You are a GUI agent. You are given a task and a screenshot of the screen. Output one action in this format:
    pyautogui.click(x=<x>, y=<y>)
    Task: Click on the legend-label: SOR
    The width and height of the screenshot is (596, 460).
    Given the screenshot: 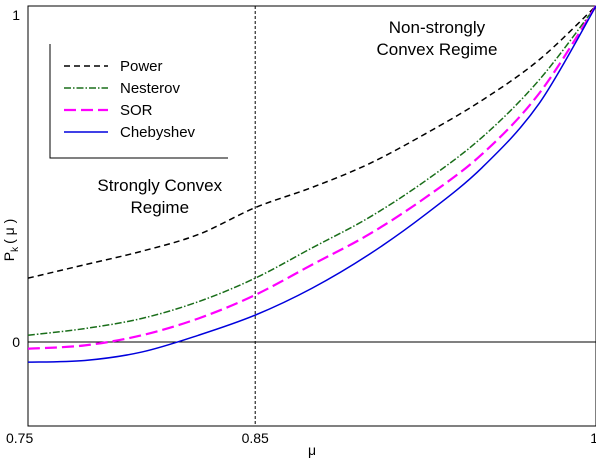 What is the action you would take?
    pyautogui.click(x=136, y=110)
    